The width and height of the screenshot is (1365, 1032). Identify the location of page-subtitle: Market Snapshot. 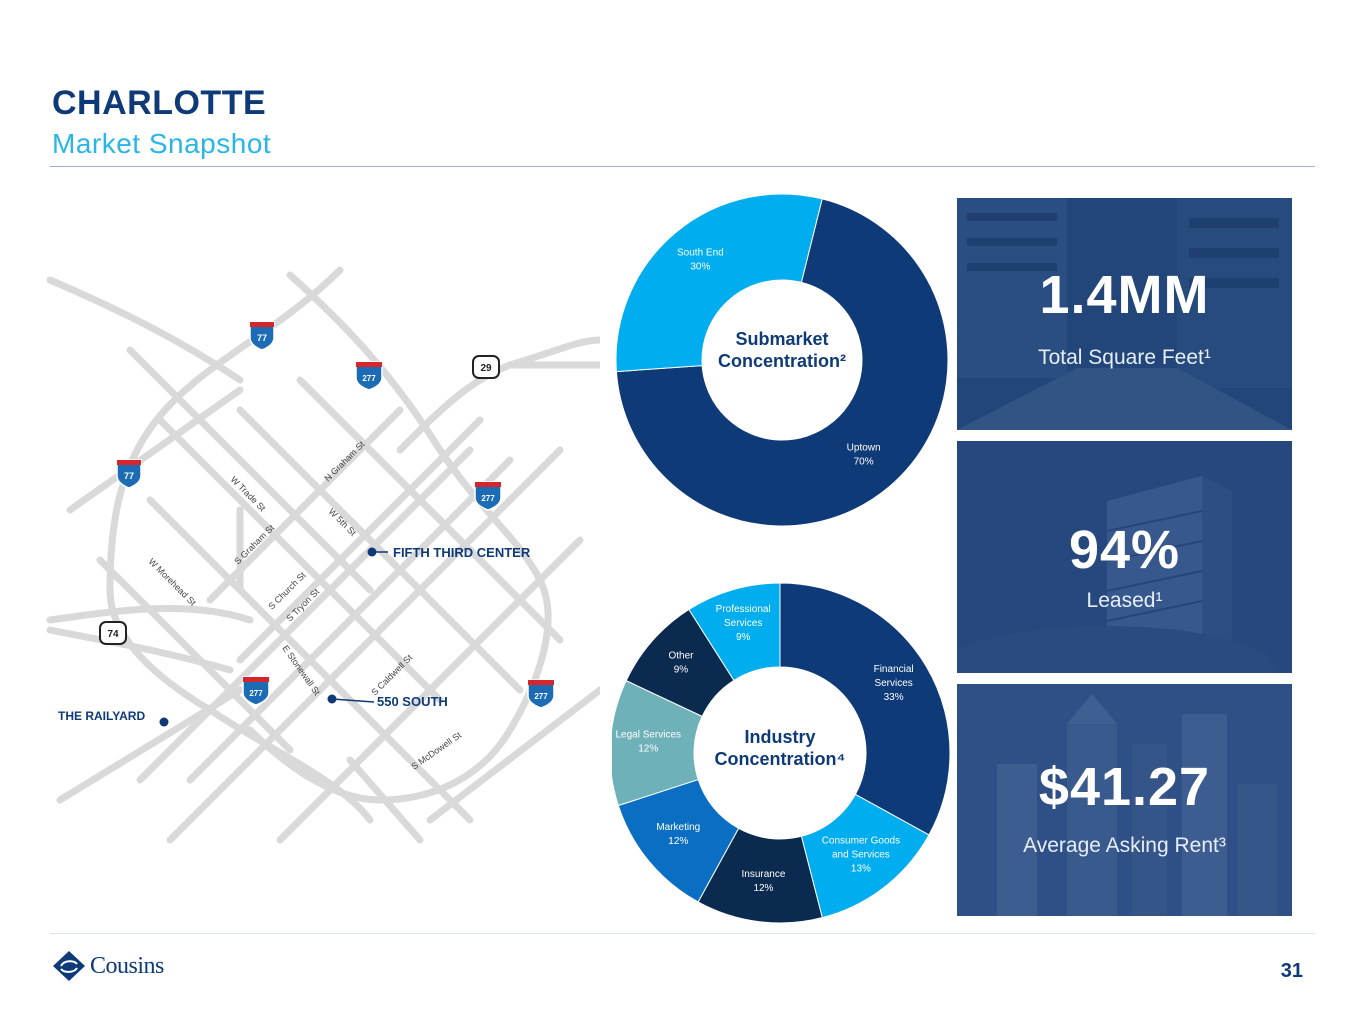
(162, 143).